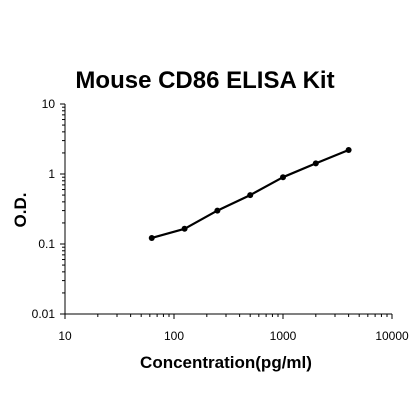 This screenshot has width=420, height=420. What do you see at coordinates (233, 328) in the screenshot?
I see `x-axis-ticks: 10 100 1000 10000` at bounding box center [233, 328].